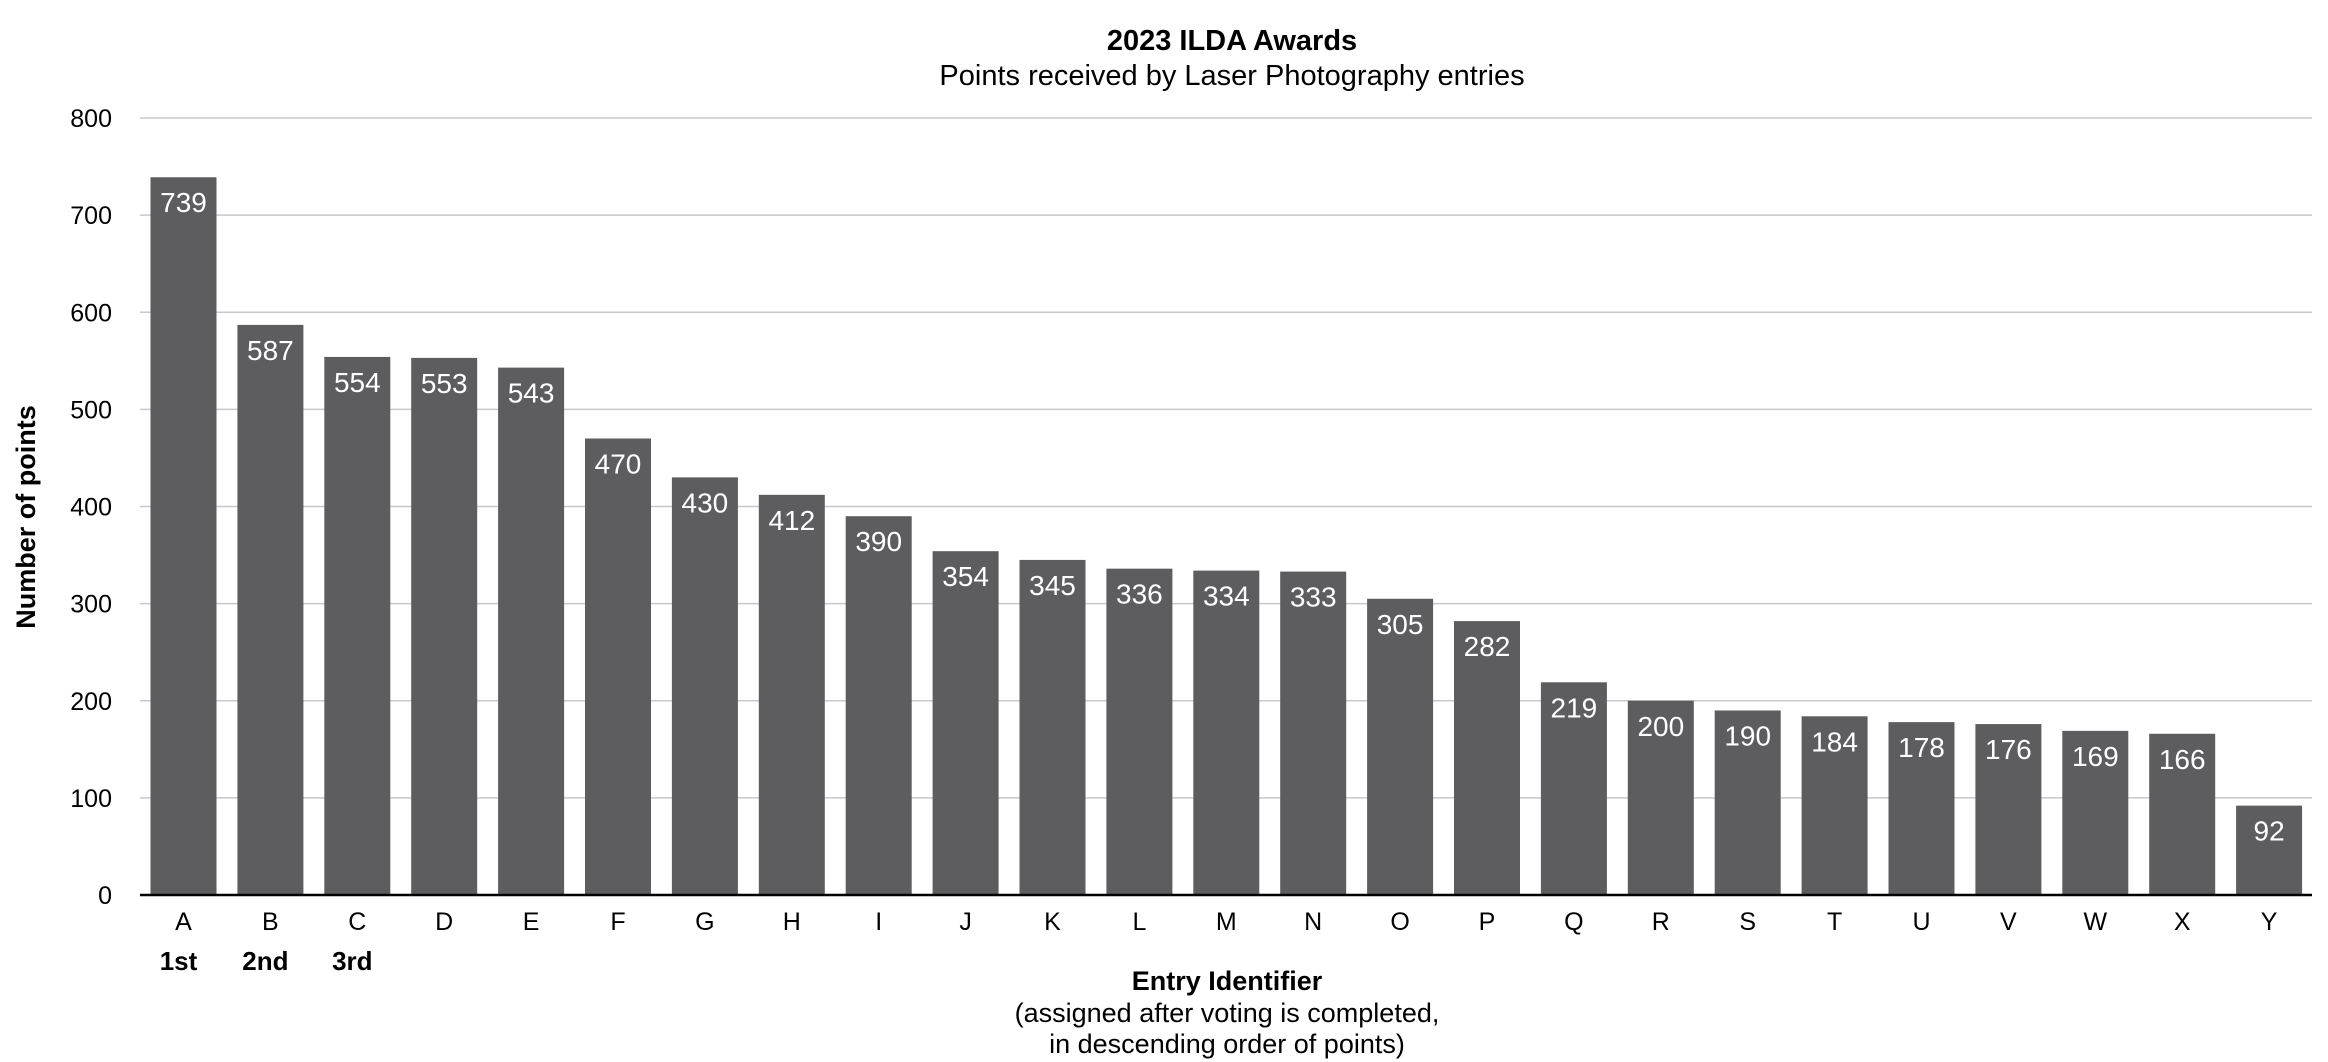 The height and width of the screenshot is (1062, 2328). Describe the element at coordinates (2182, 759) in the screenshot. I see `data-label: 166` at that location.